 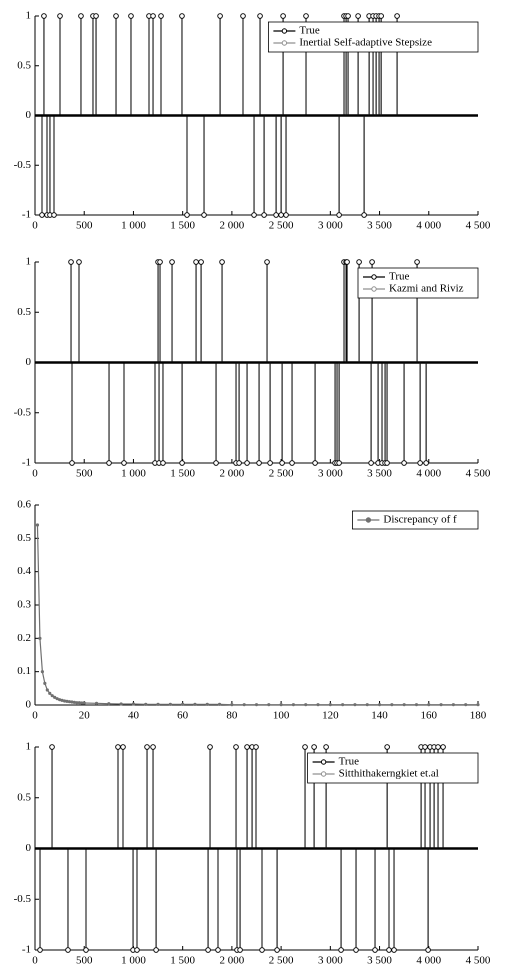 I want to click on x-tick-label: 60, so click(x=183, y=716).